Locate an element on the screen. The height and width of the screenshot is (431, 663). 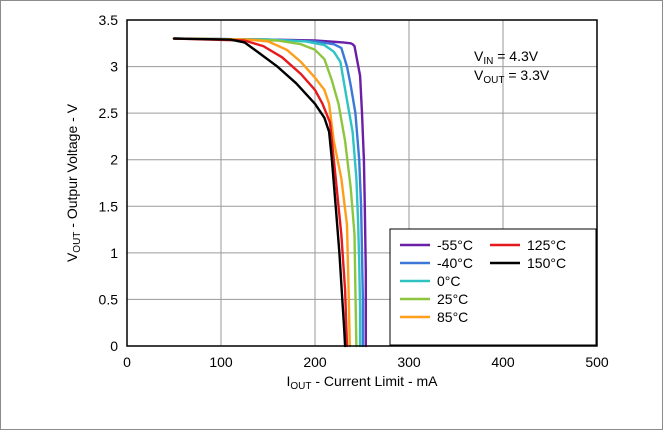
legend-label: -55°C is located at coordinates (455, 245).